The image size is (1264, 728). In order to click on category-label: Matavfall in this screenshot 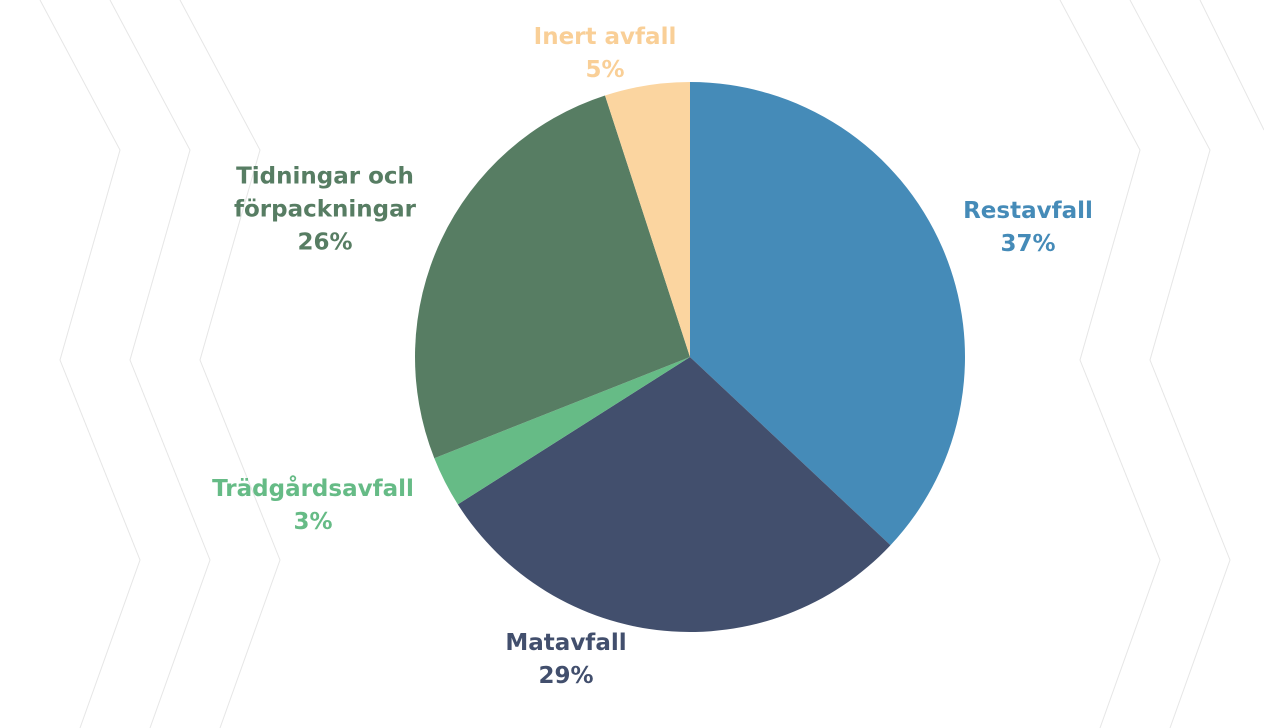, I will do `click(566, 643)`.